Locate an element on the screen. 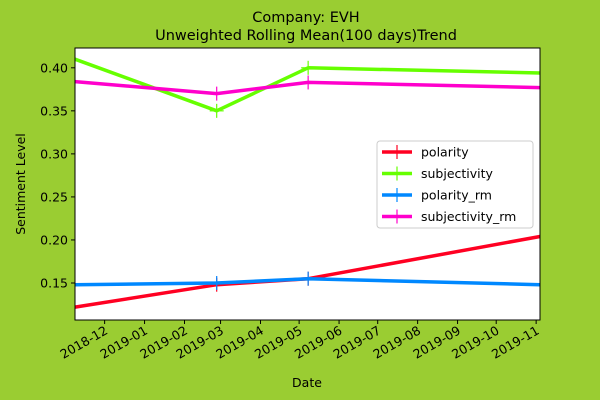 The image size is (600, 400). y-tick-label: 0.40 is located at coordinates (54, 67).